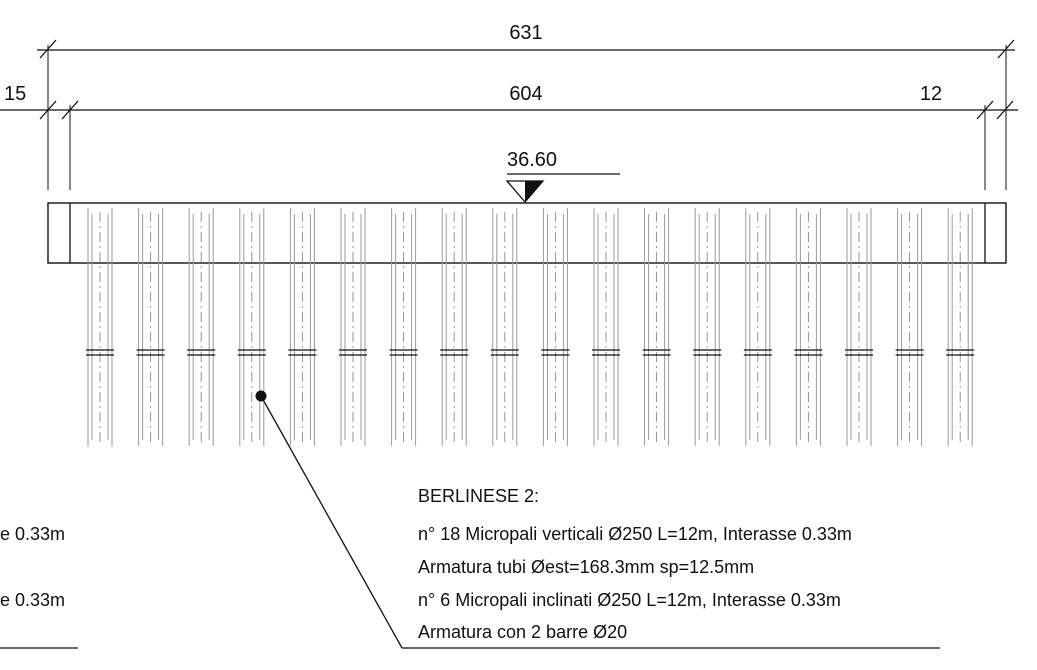 This screenshot has height=670, width=1037. What do you see at coordinates (532, 160) in the screenshot?
I see `level-elevation-label: 36.60` at bounding box center [532, 160].